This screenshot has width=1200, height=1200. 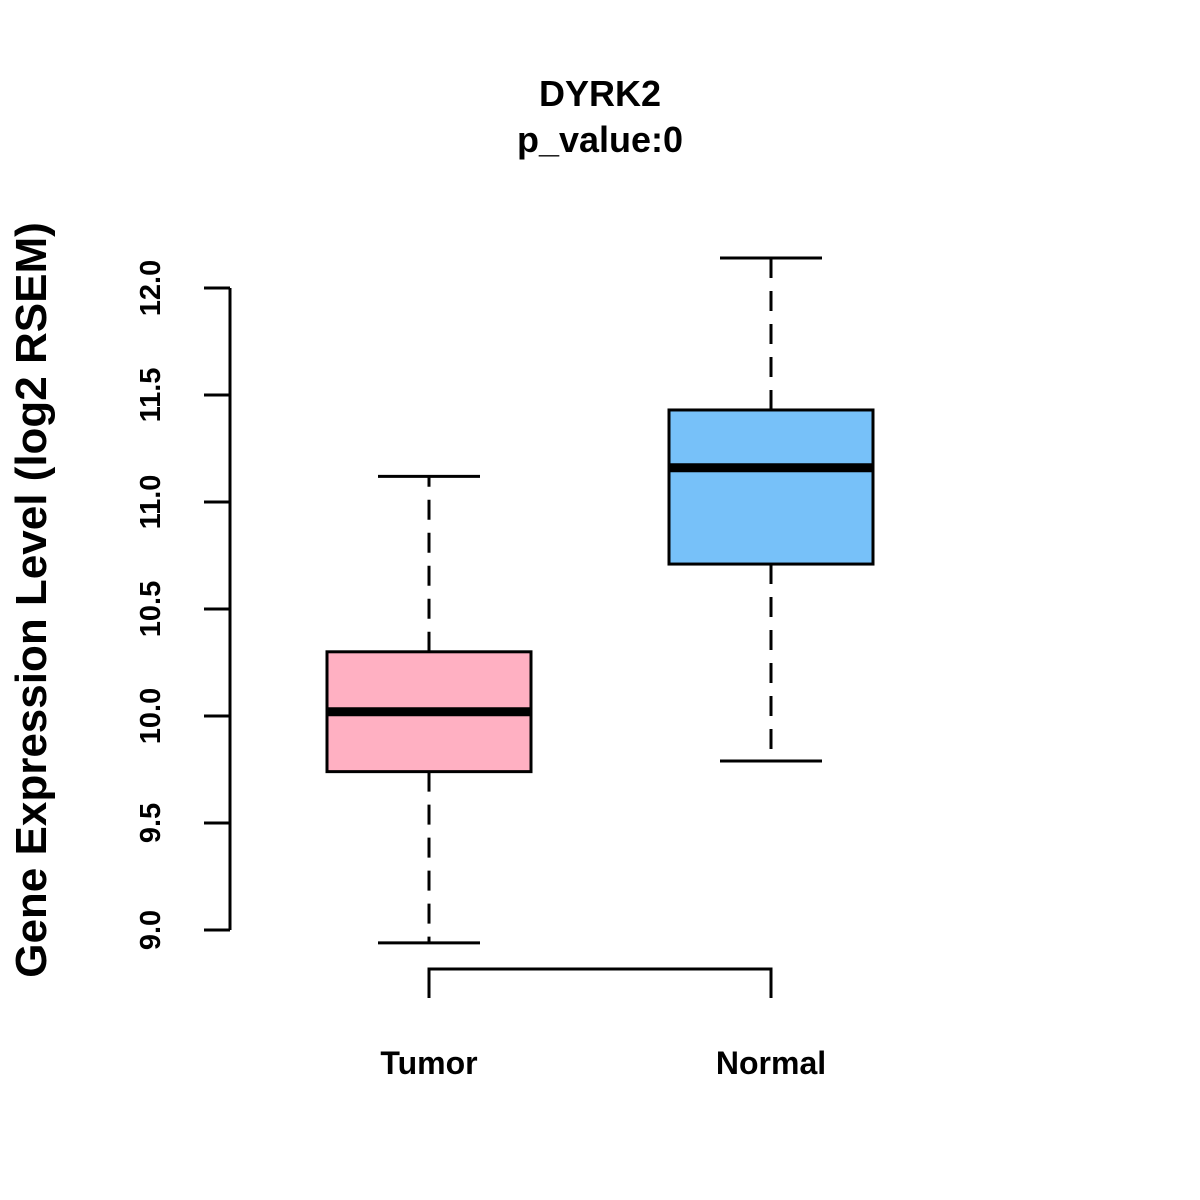 I want to click on box-normal, so click(x=771, y=509).